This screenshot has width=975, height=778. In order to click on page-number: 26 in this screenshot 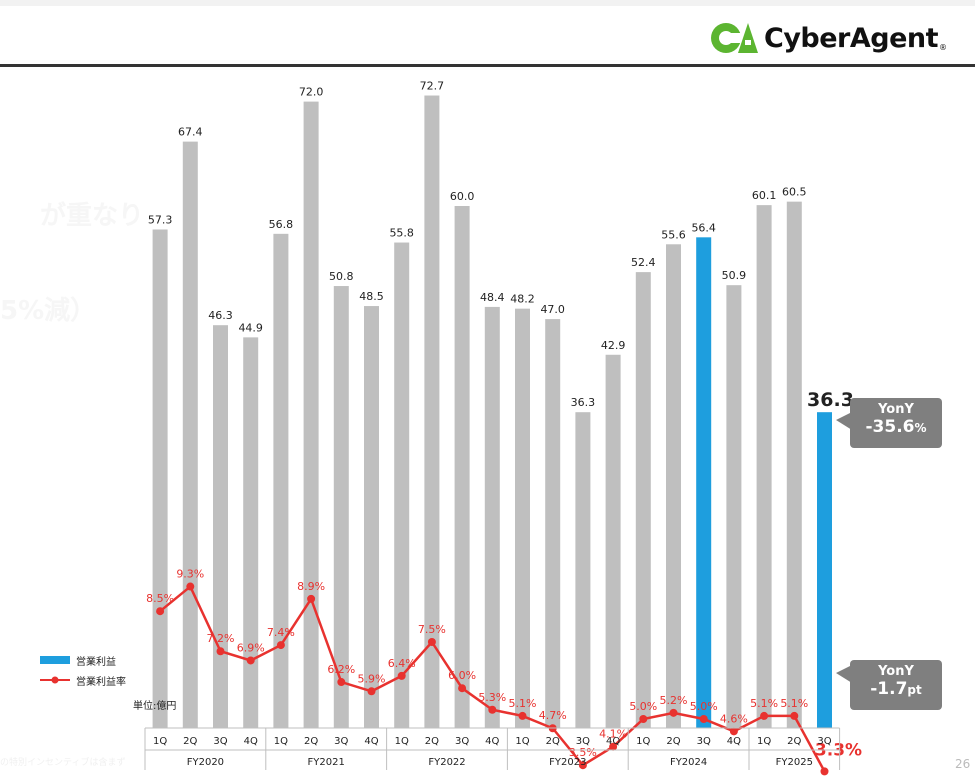, I will do `click(963, 764)`.